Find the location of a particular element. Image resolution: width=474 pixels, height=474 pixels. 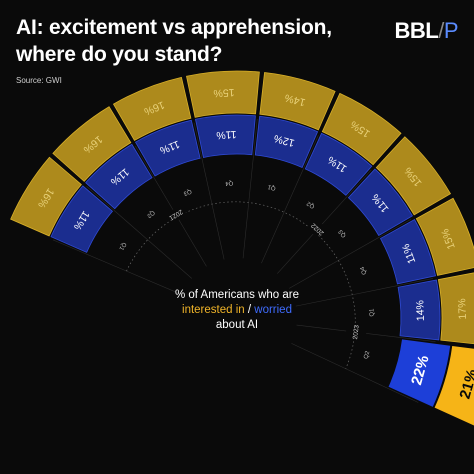

center-interested: interested in is located at coordinates (213, 310).